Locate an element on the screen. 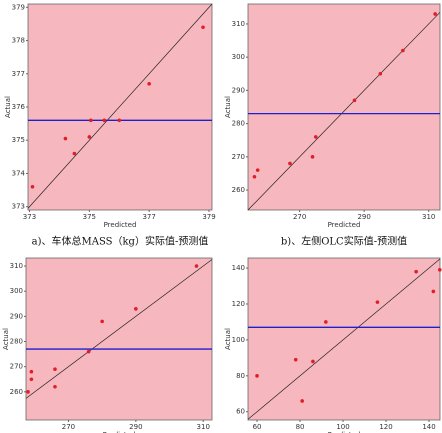 This screenshot has width=442, height=433. x-tick-label: 100 is located at coordinates (342, 427).